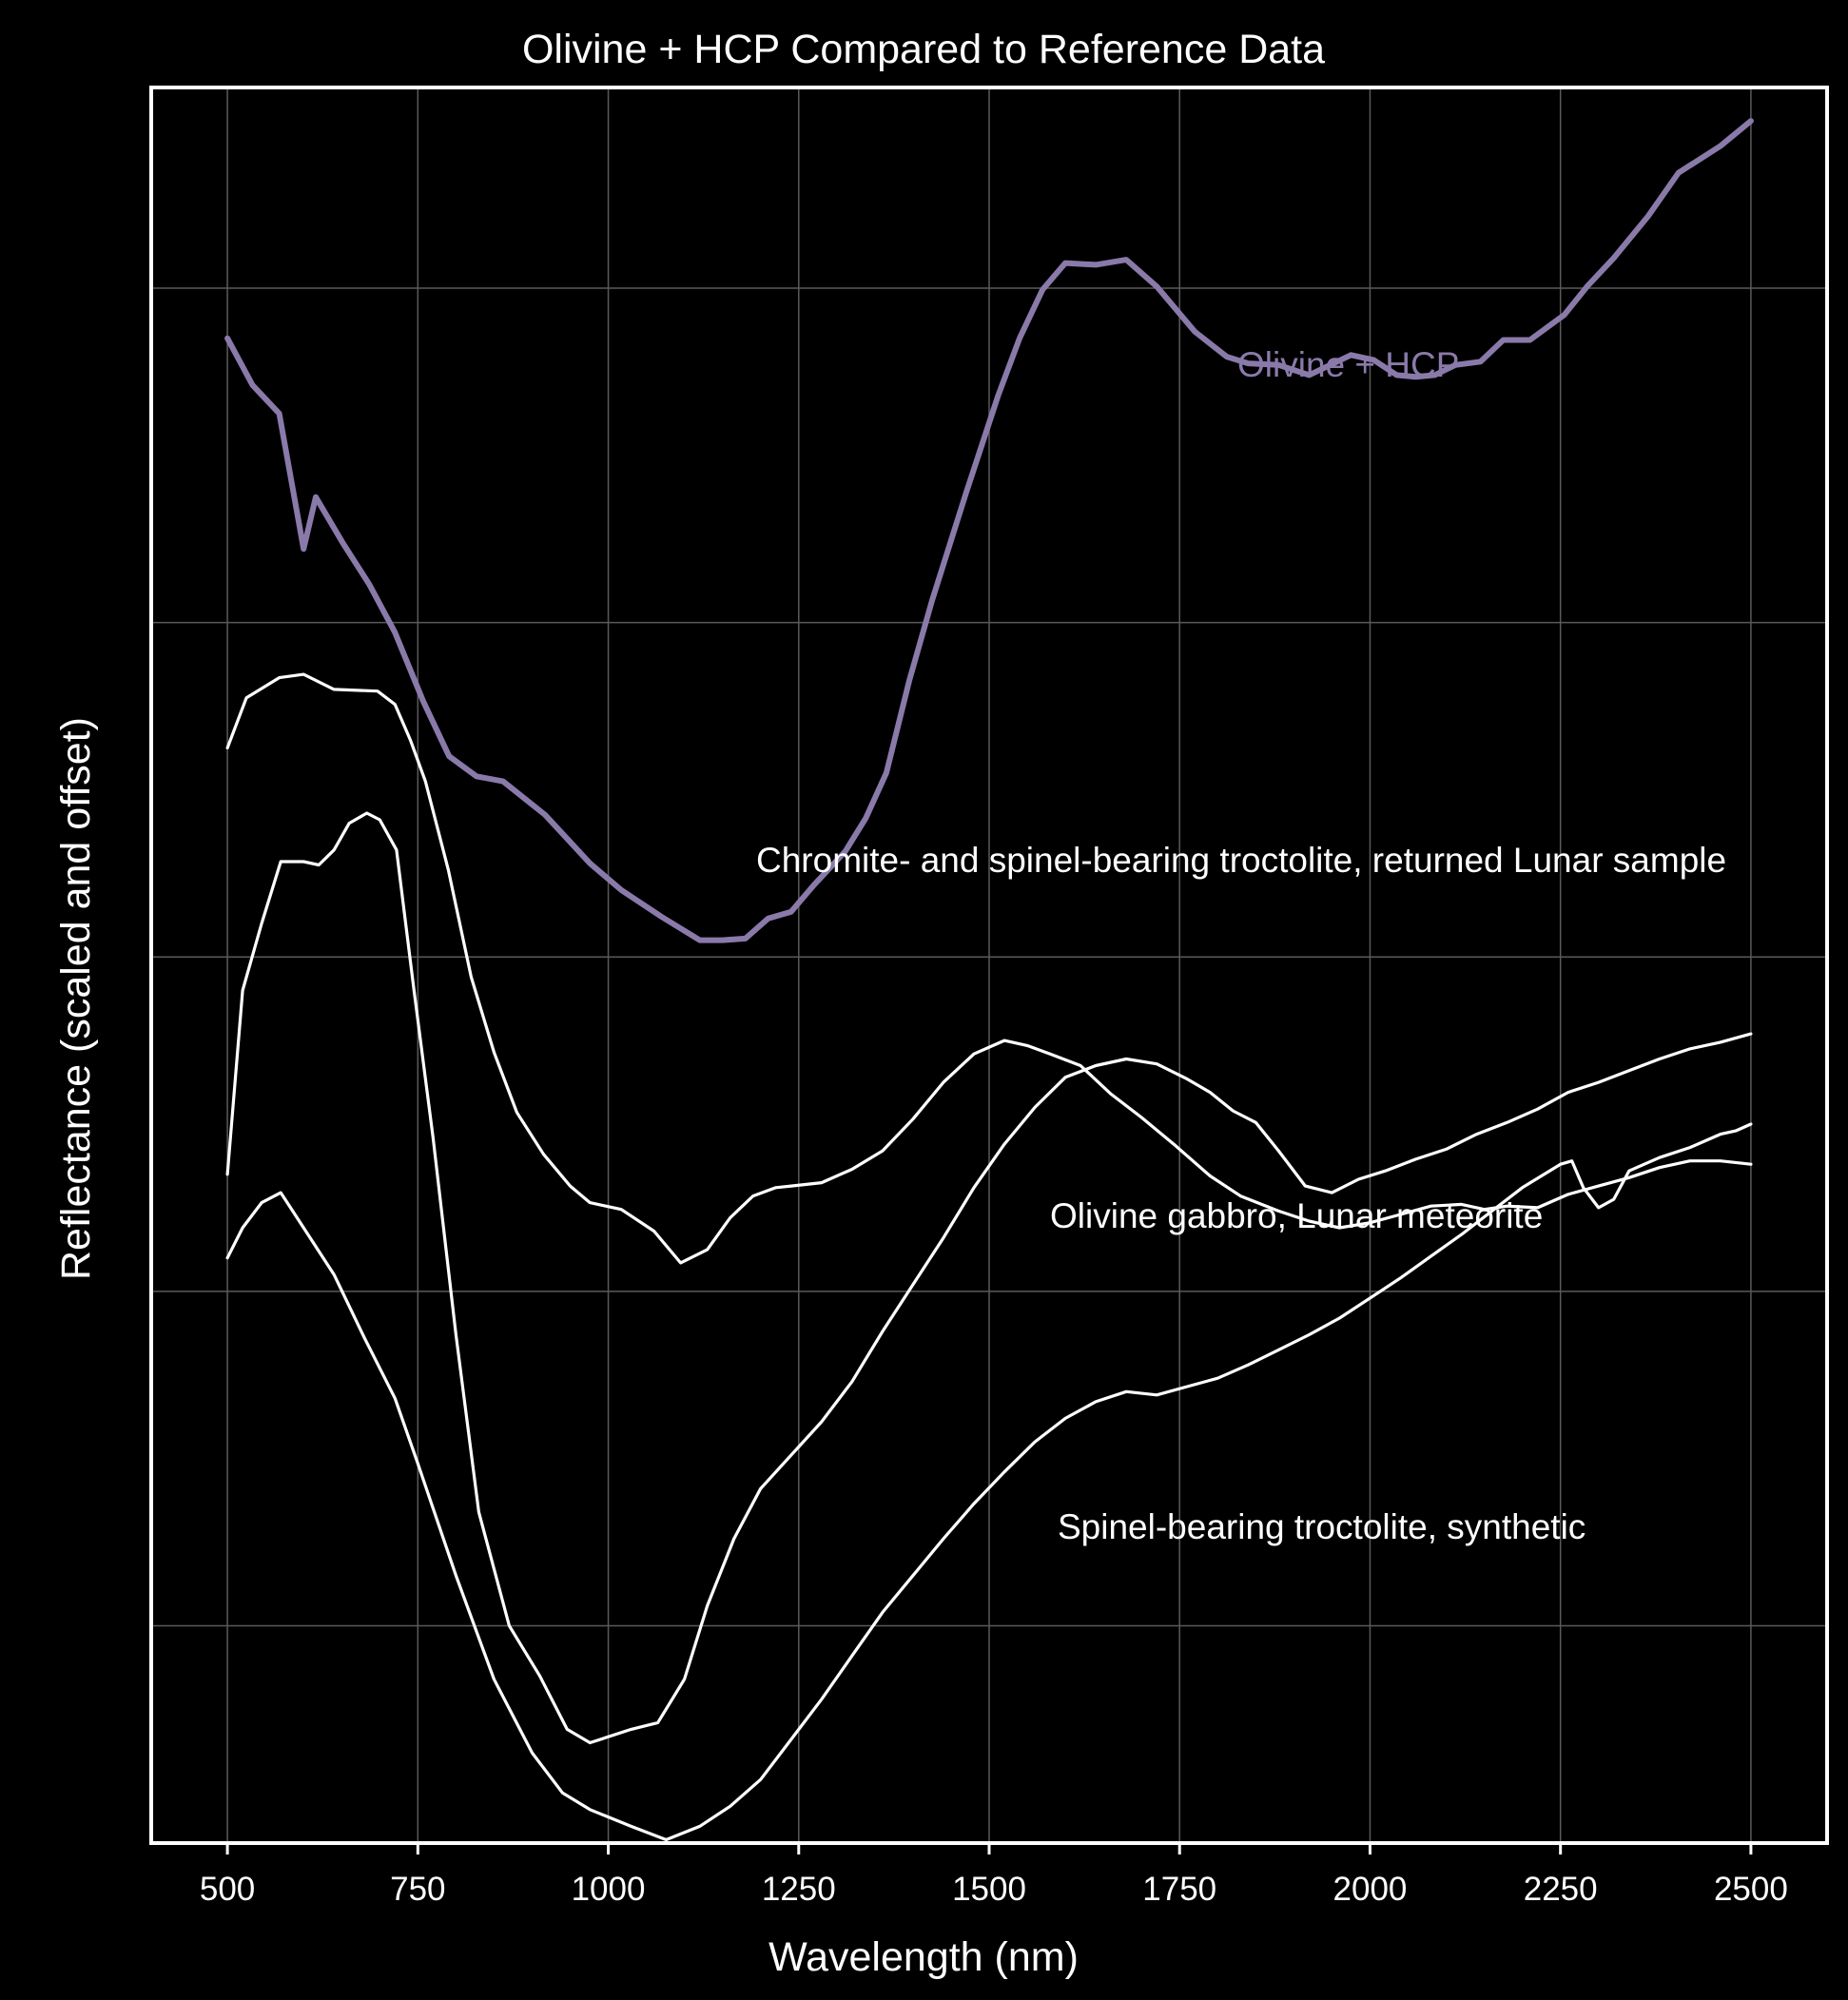  I want to click on x-tick-label: 750, so click(417, 1890).